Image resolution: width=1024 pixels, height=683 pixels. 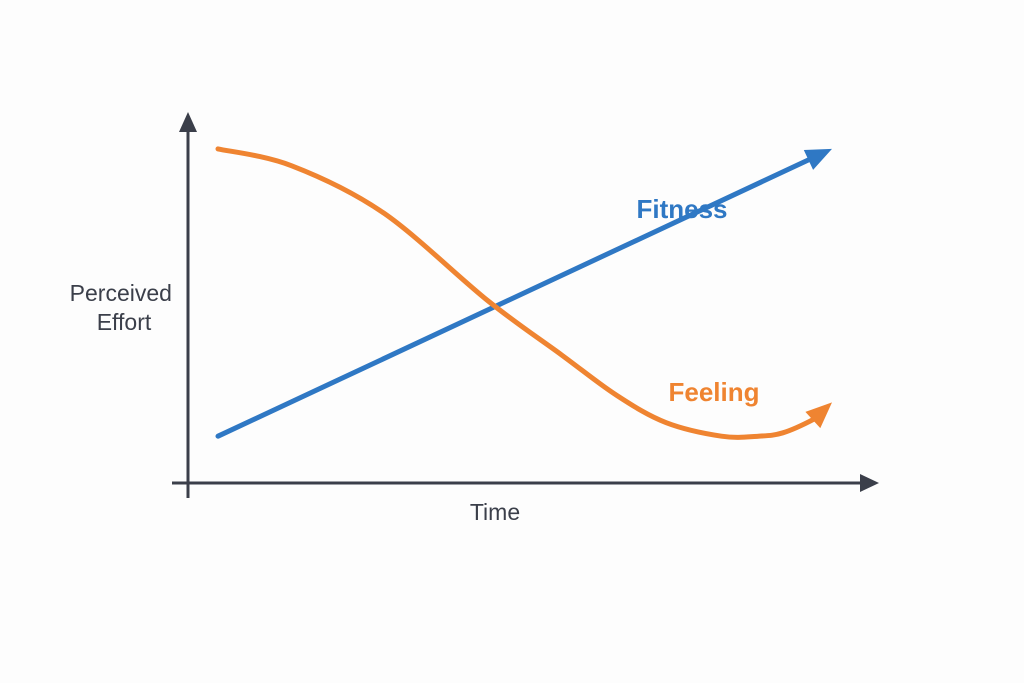 I want to click on fitness-arrowhead-icon, so click(x=817, y=159).